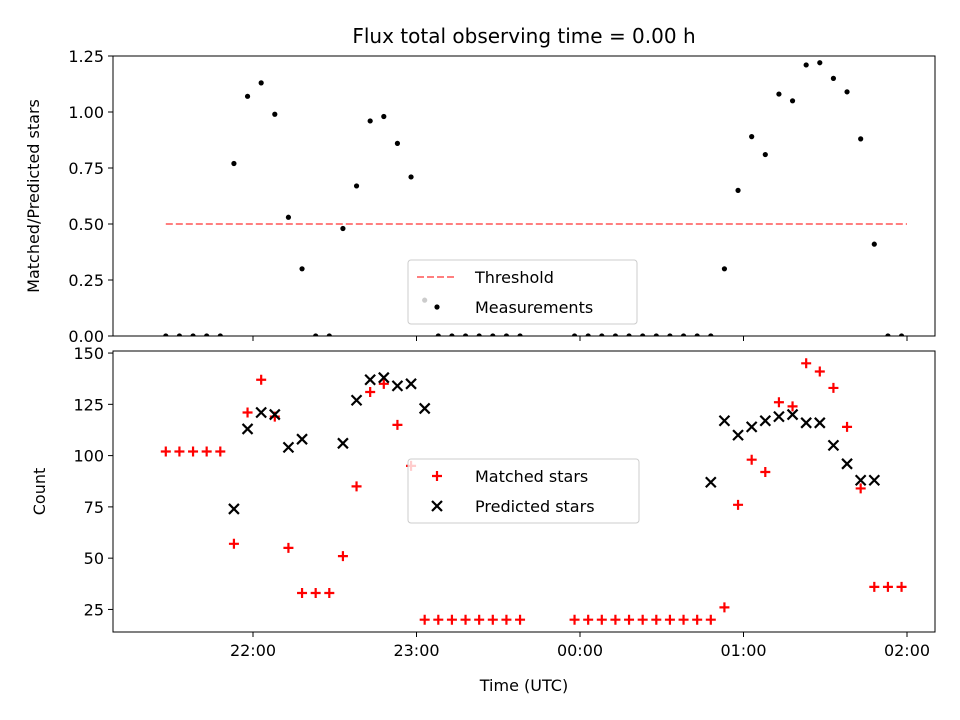 The height and width of the screenshot is (720, 960). What do you see at coordinates (88, 404) in the screenshot?
I see `y-tick-label: 125` at bounding box center [88, 404].